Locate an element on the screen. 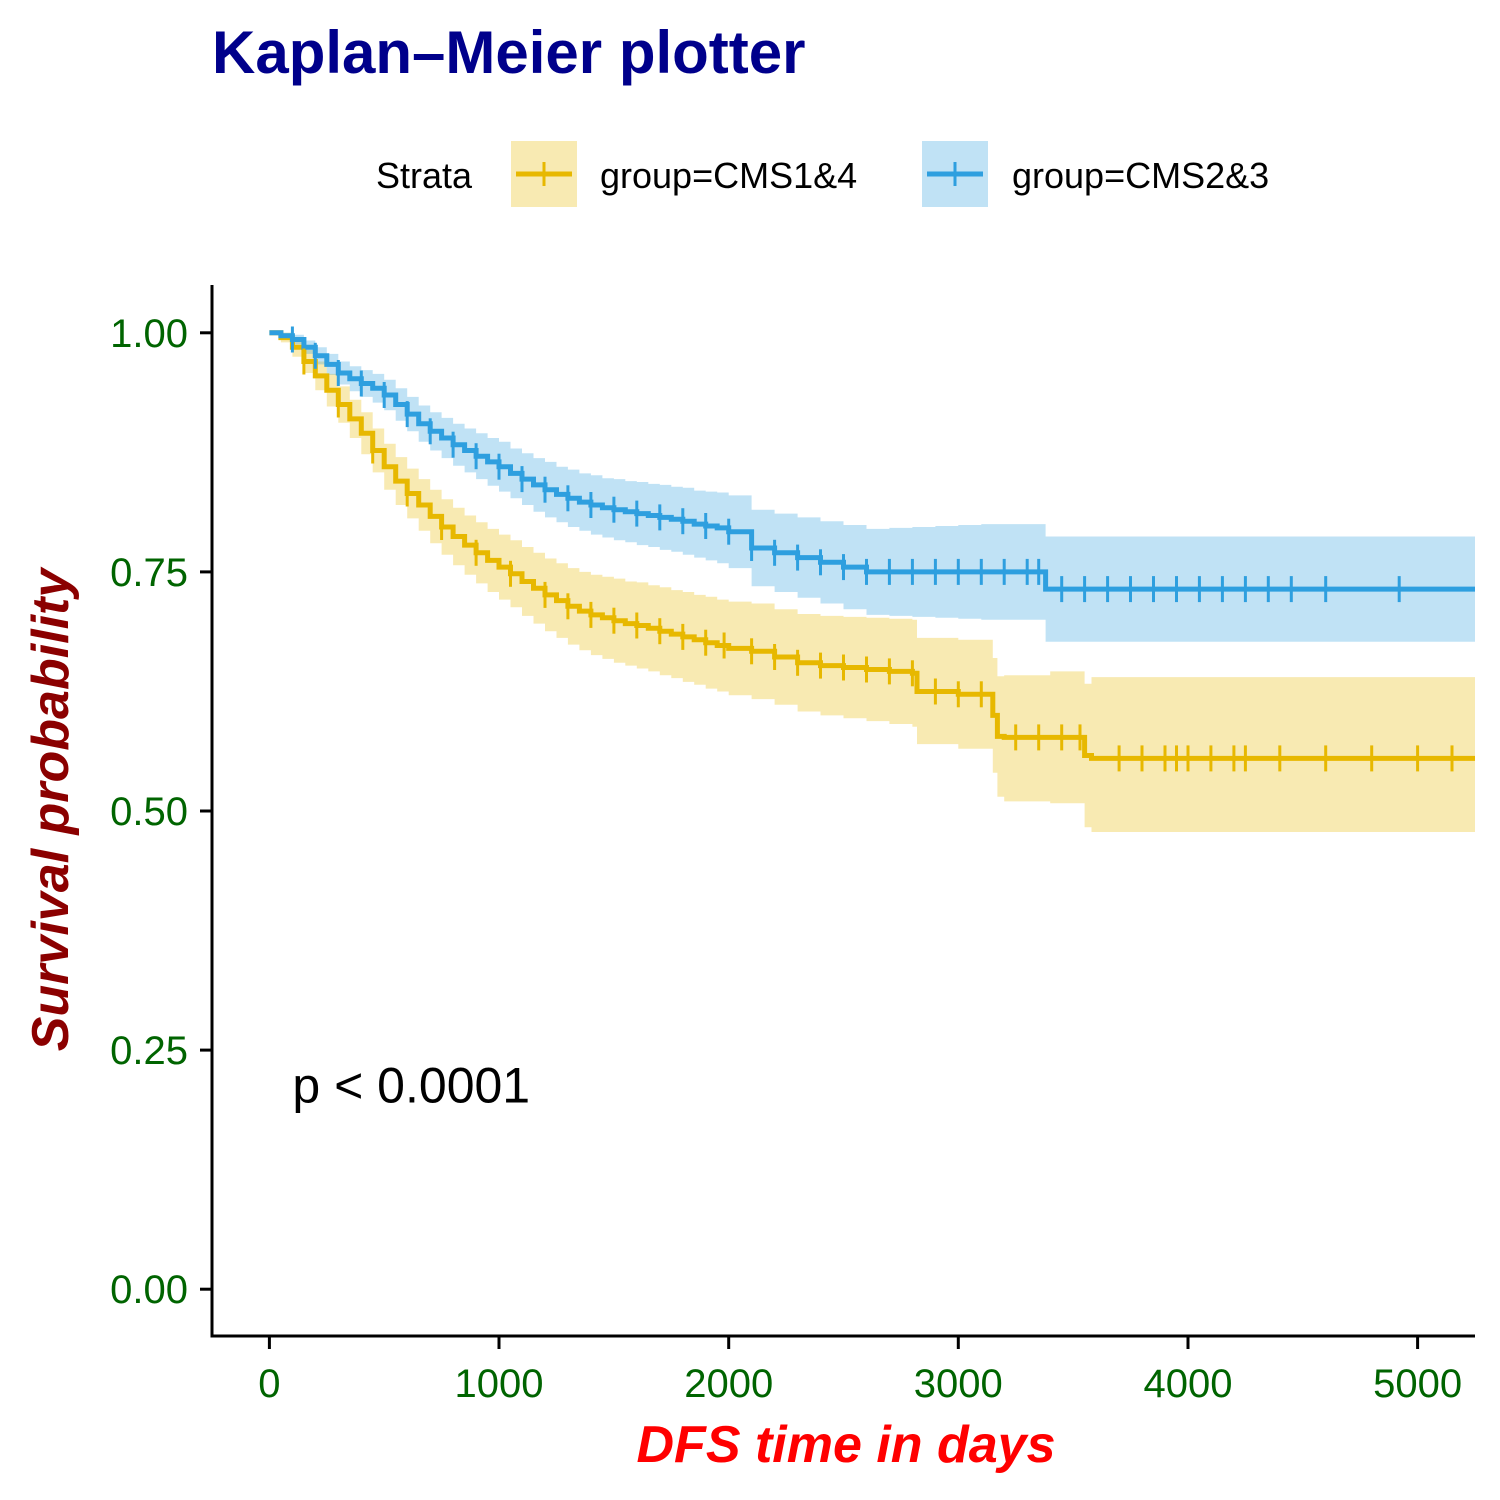 The width and height of the screenshot is (1500, 1500). legend-entry-cms23: group=CMS2&3 is located at coordinates (1095, 174).